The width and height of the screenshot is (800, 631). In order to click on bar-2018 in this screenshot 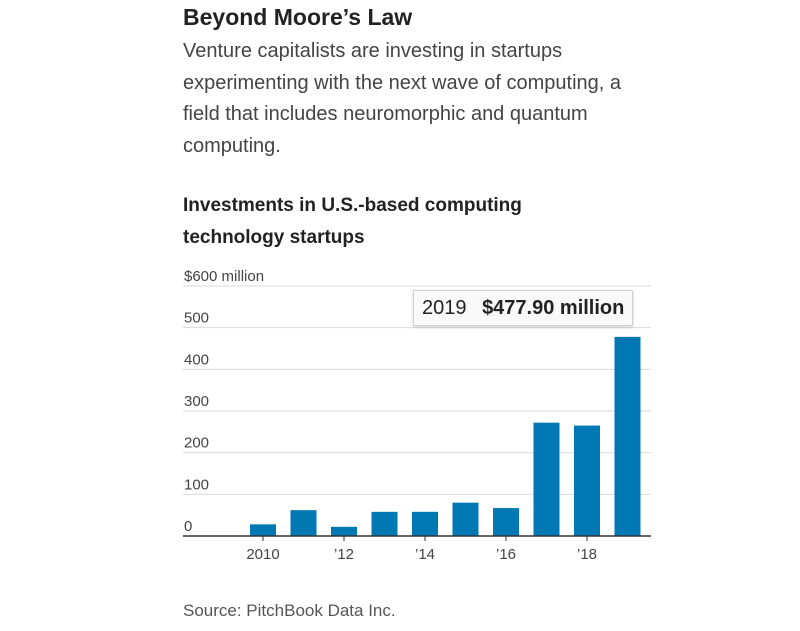, I will do `click(587, 480)`.